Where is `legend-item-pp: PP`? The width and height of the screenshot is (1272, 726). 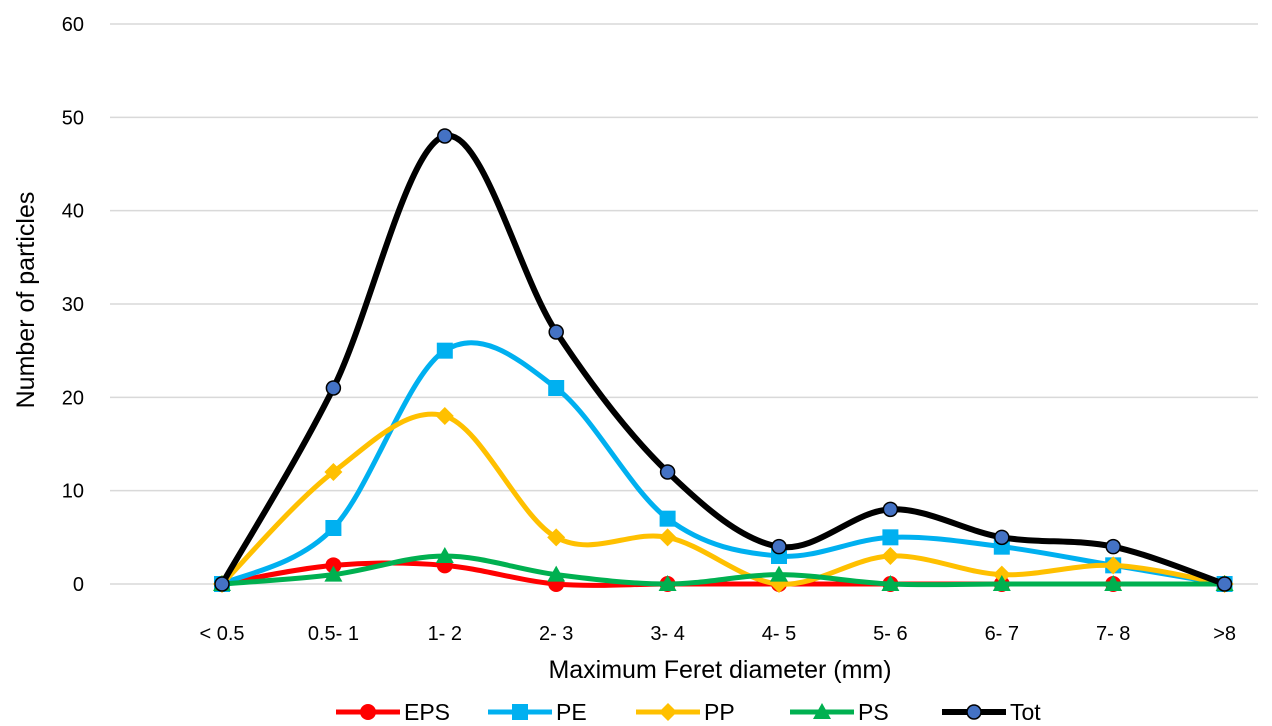 legend-item-pp: PP is located at coordinates (685, 712).